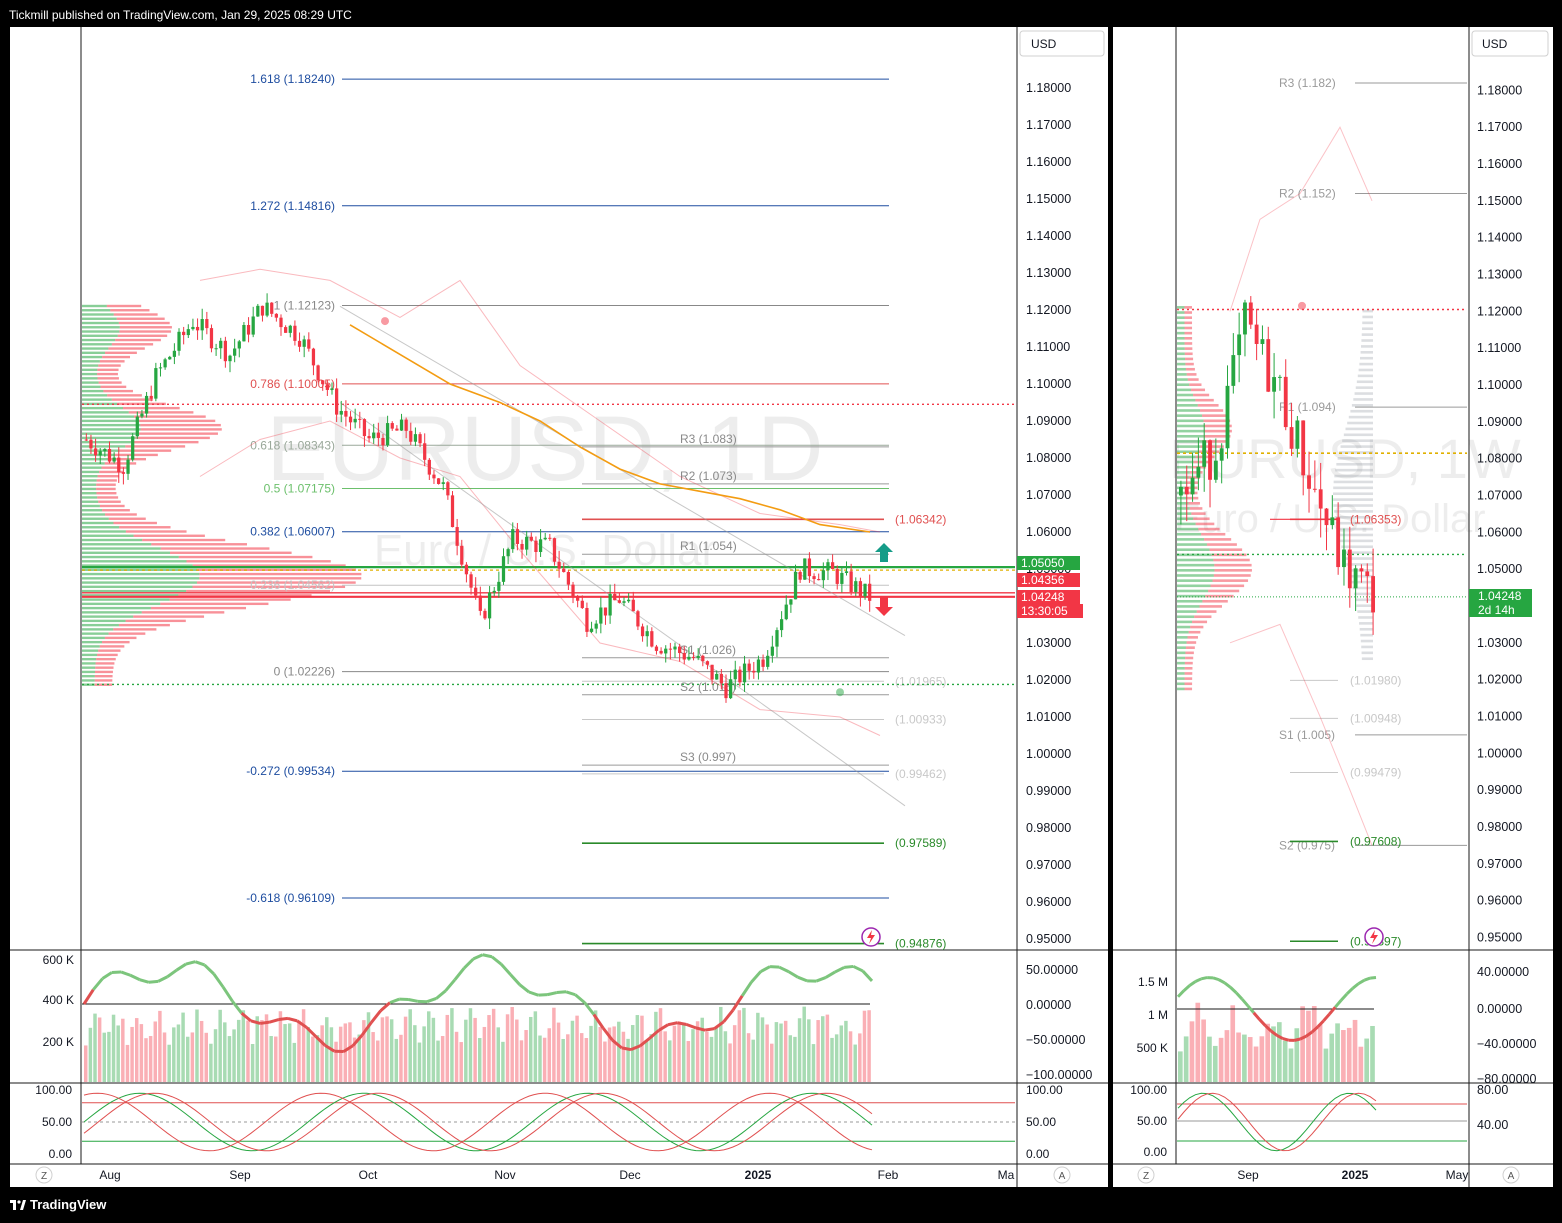 The height and width of the screenshot is (1223, 1562). I want to click on right-currency-button: USD, so click(1510, 43).